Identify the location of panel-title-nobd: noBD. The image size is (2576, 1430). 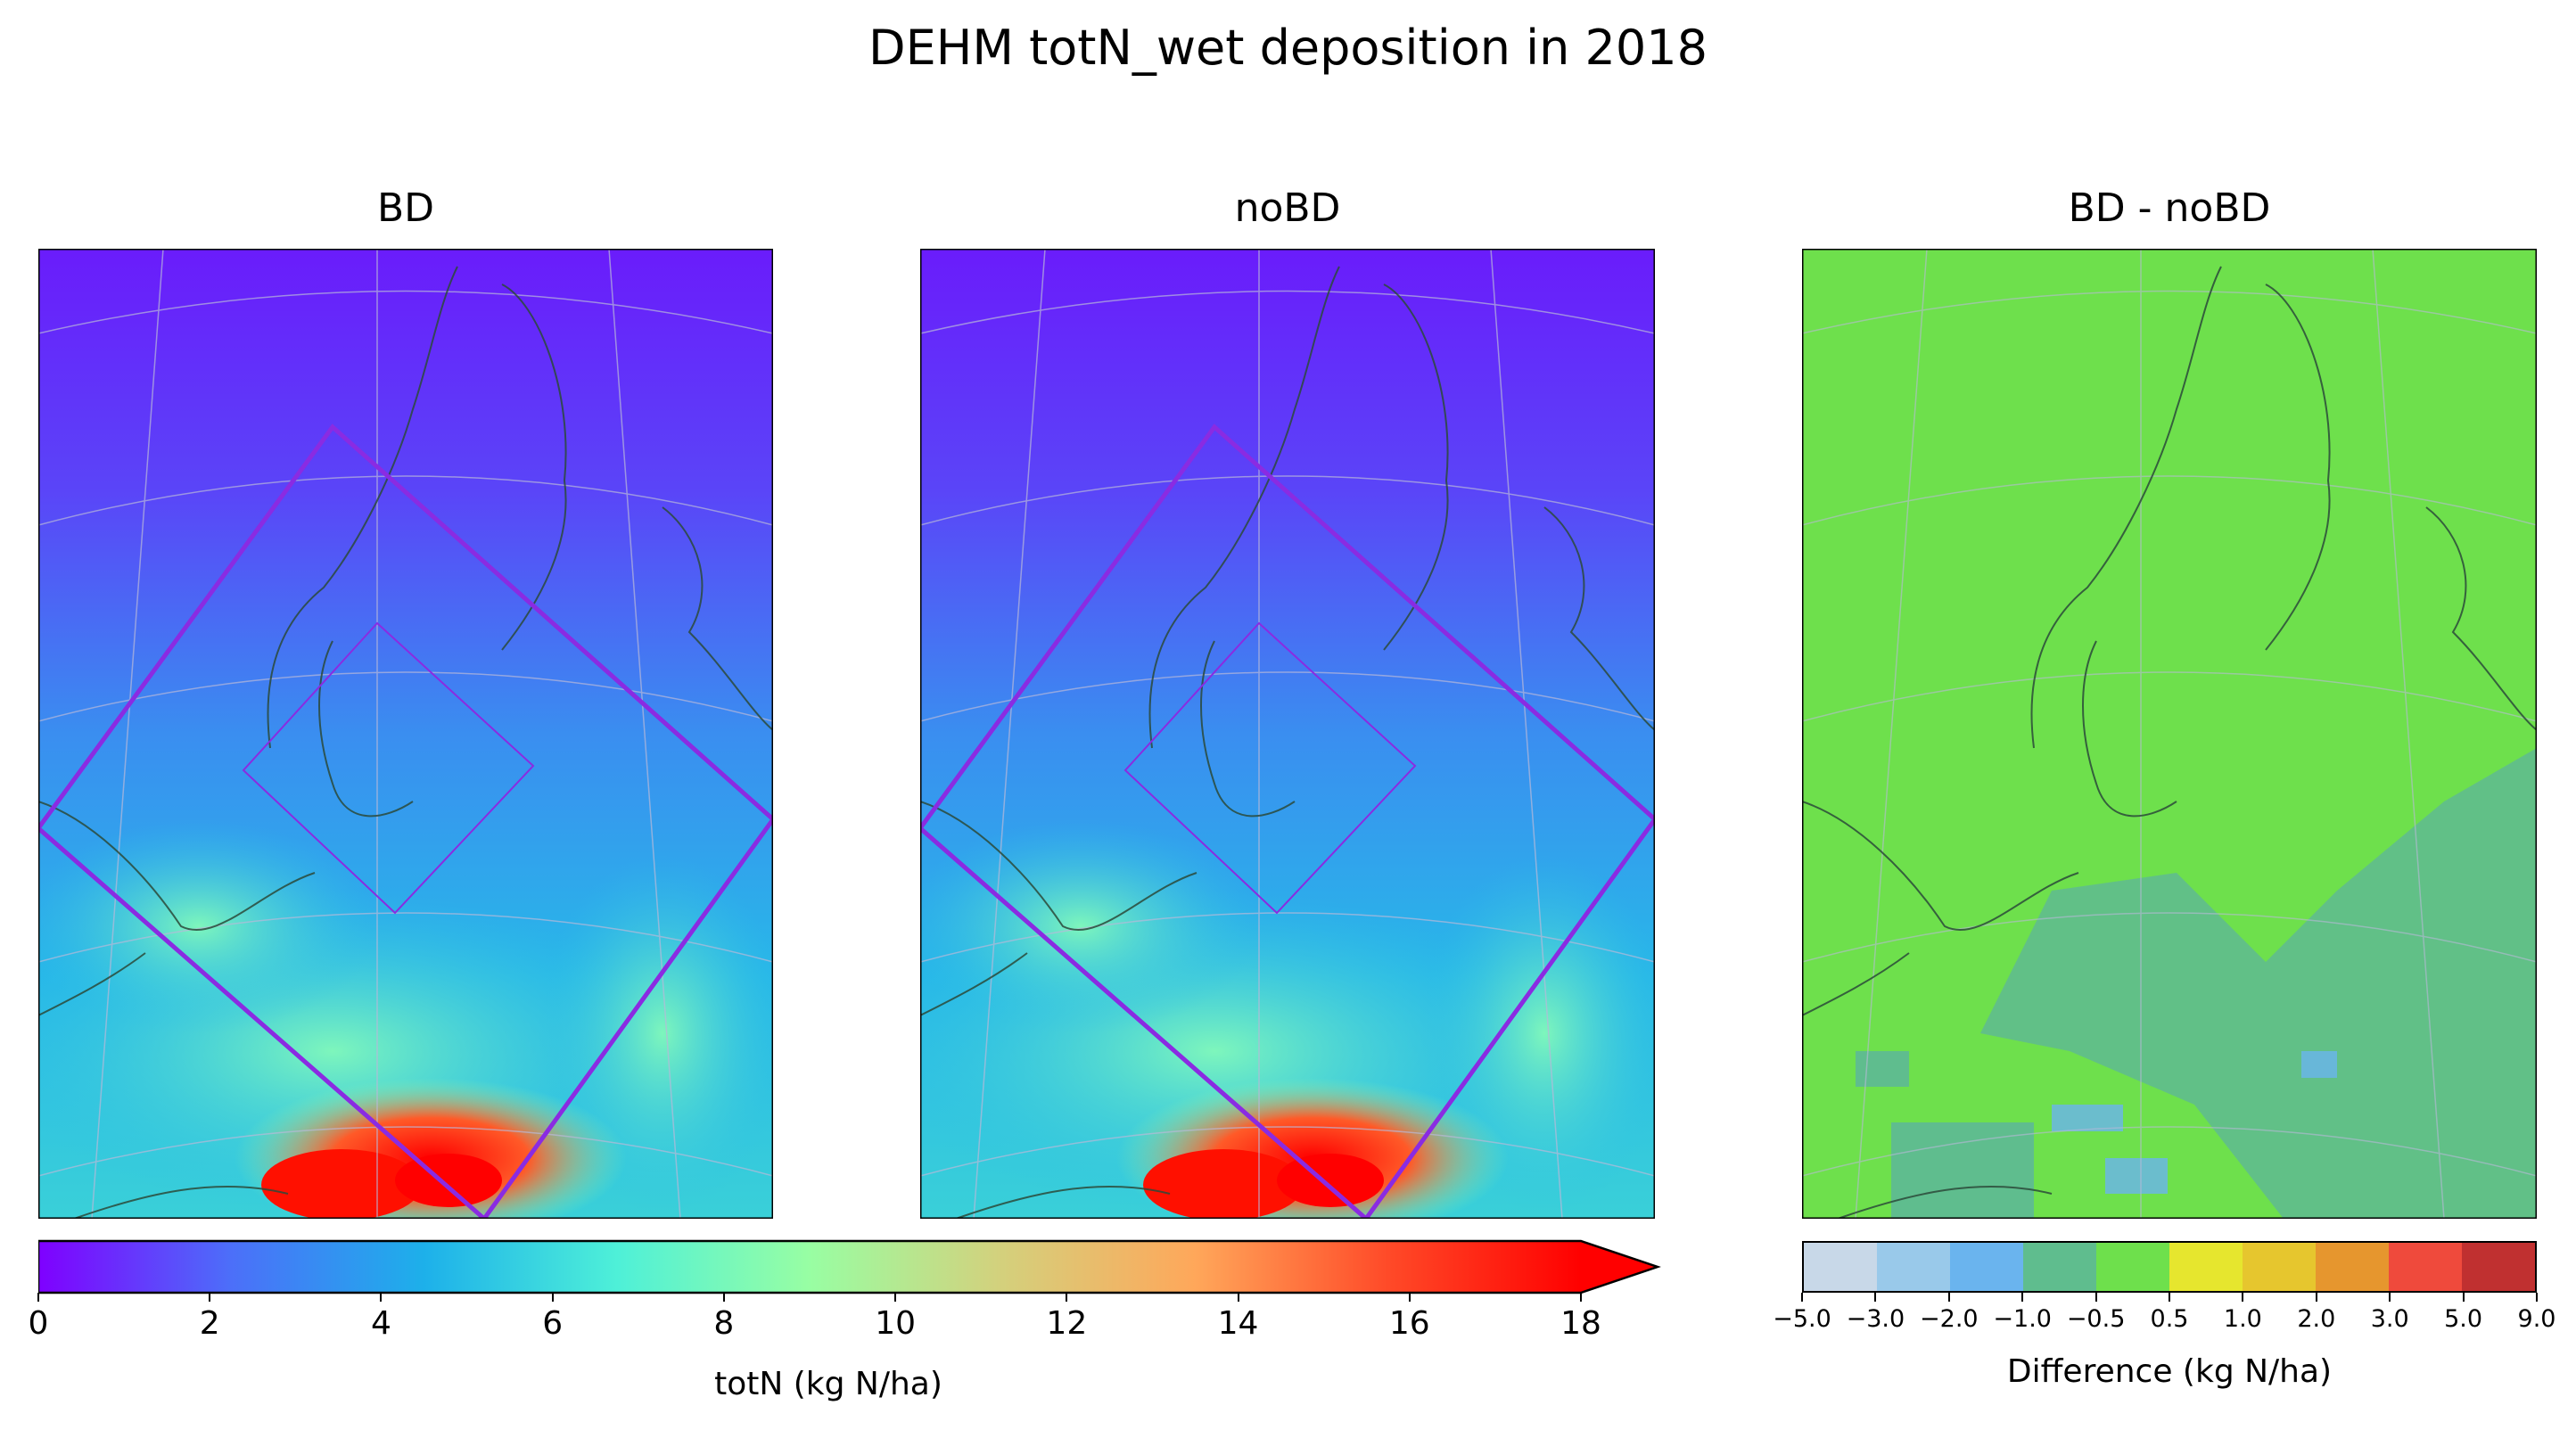
(1287, 208).